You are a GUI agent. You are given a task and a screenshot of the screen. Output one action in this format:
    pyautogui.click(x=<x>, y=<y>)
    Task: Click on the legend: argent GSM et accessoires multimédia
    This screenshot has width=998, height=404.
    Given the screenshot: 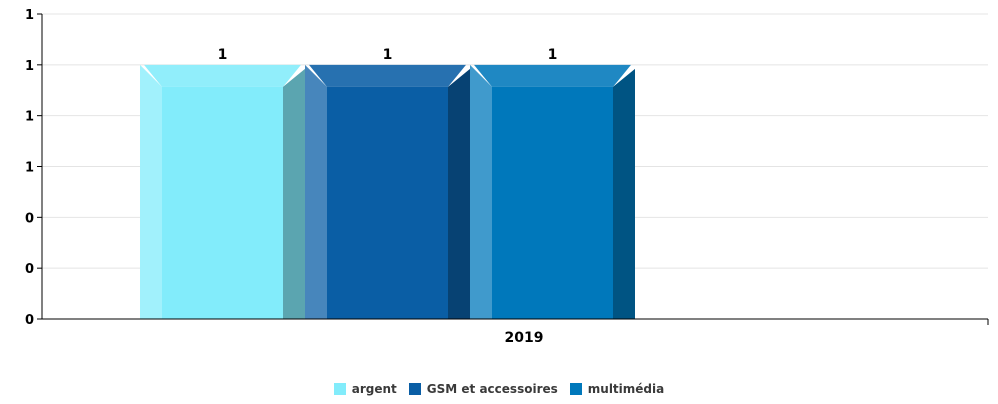 What is the action you would take?
    pyautogui.click(x=499, y=389)
    